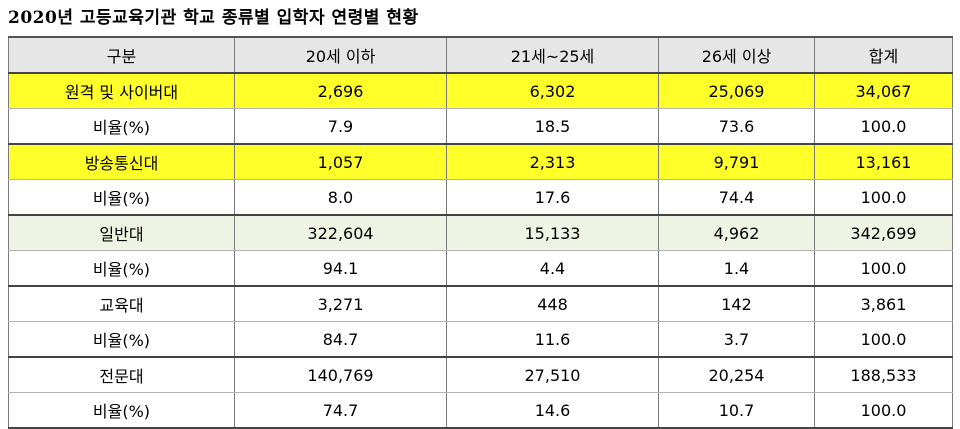  I want to click on table-row: 교육대 3,271 448 142 3,861, so click(480, 303).